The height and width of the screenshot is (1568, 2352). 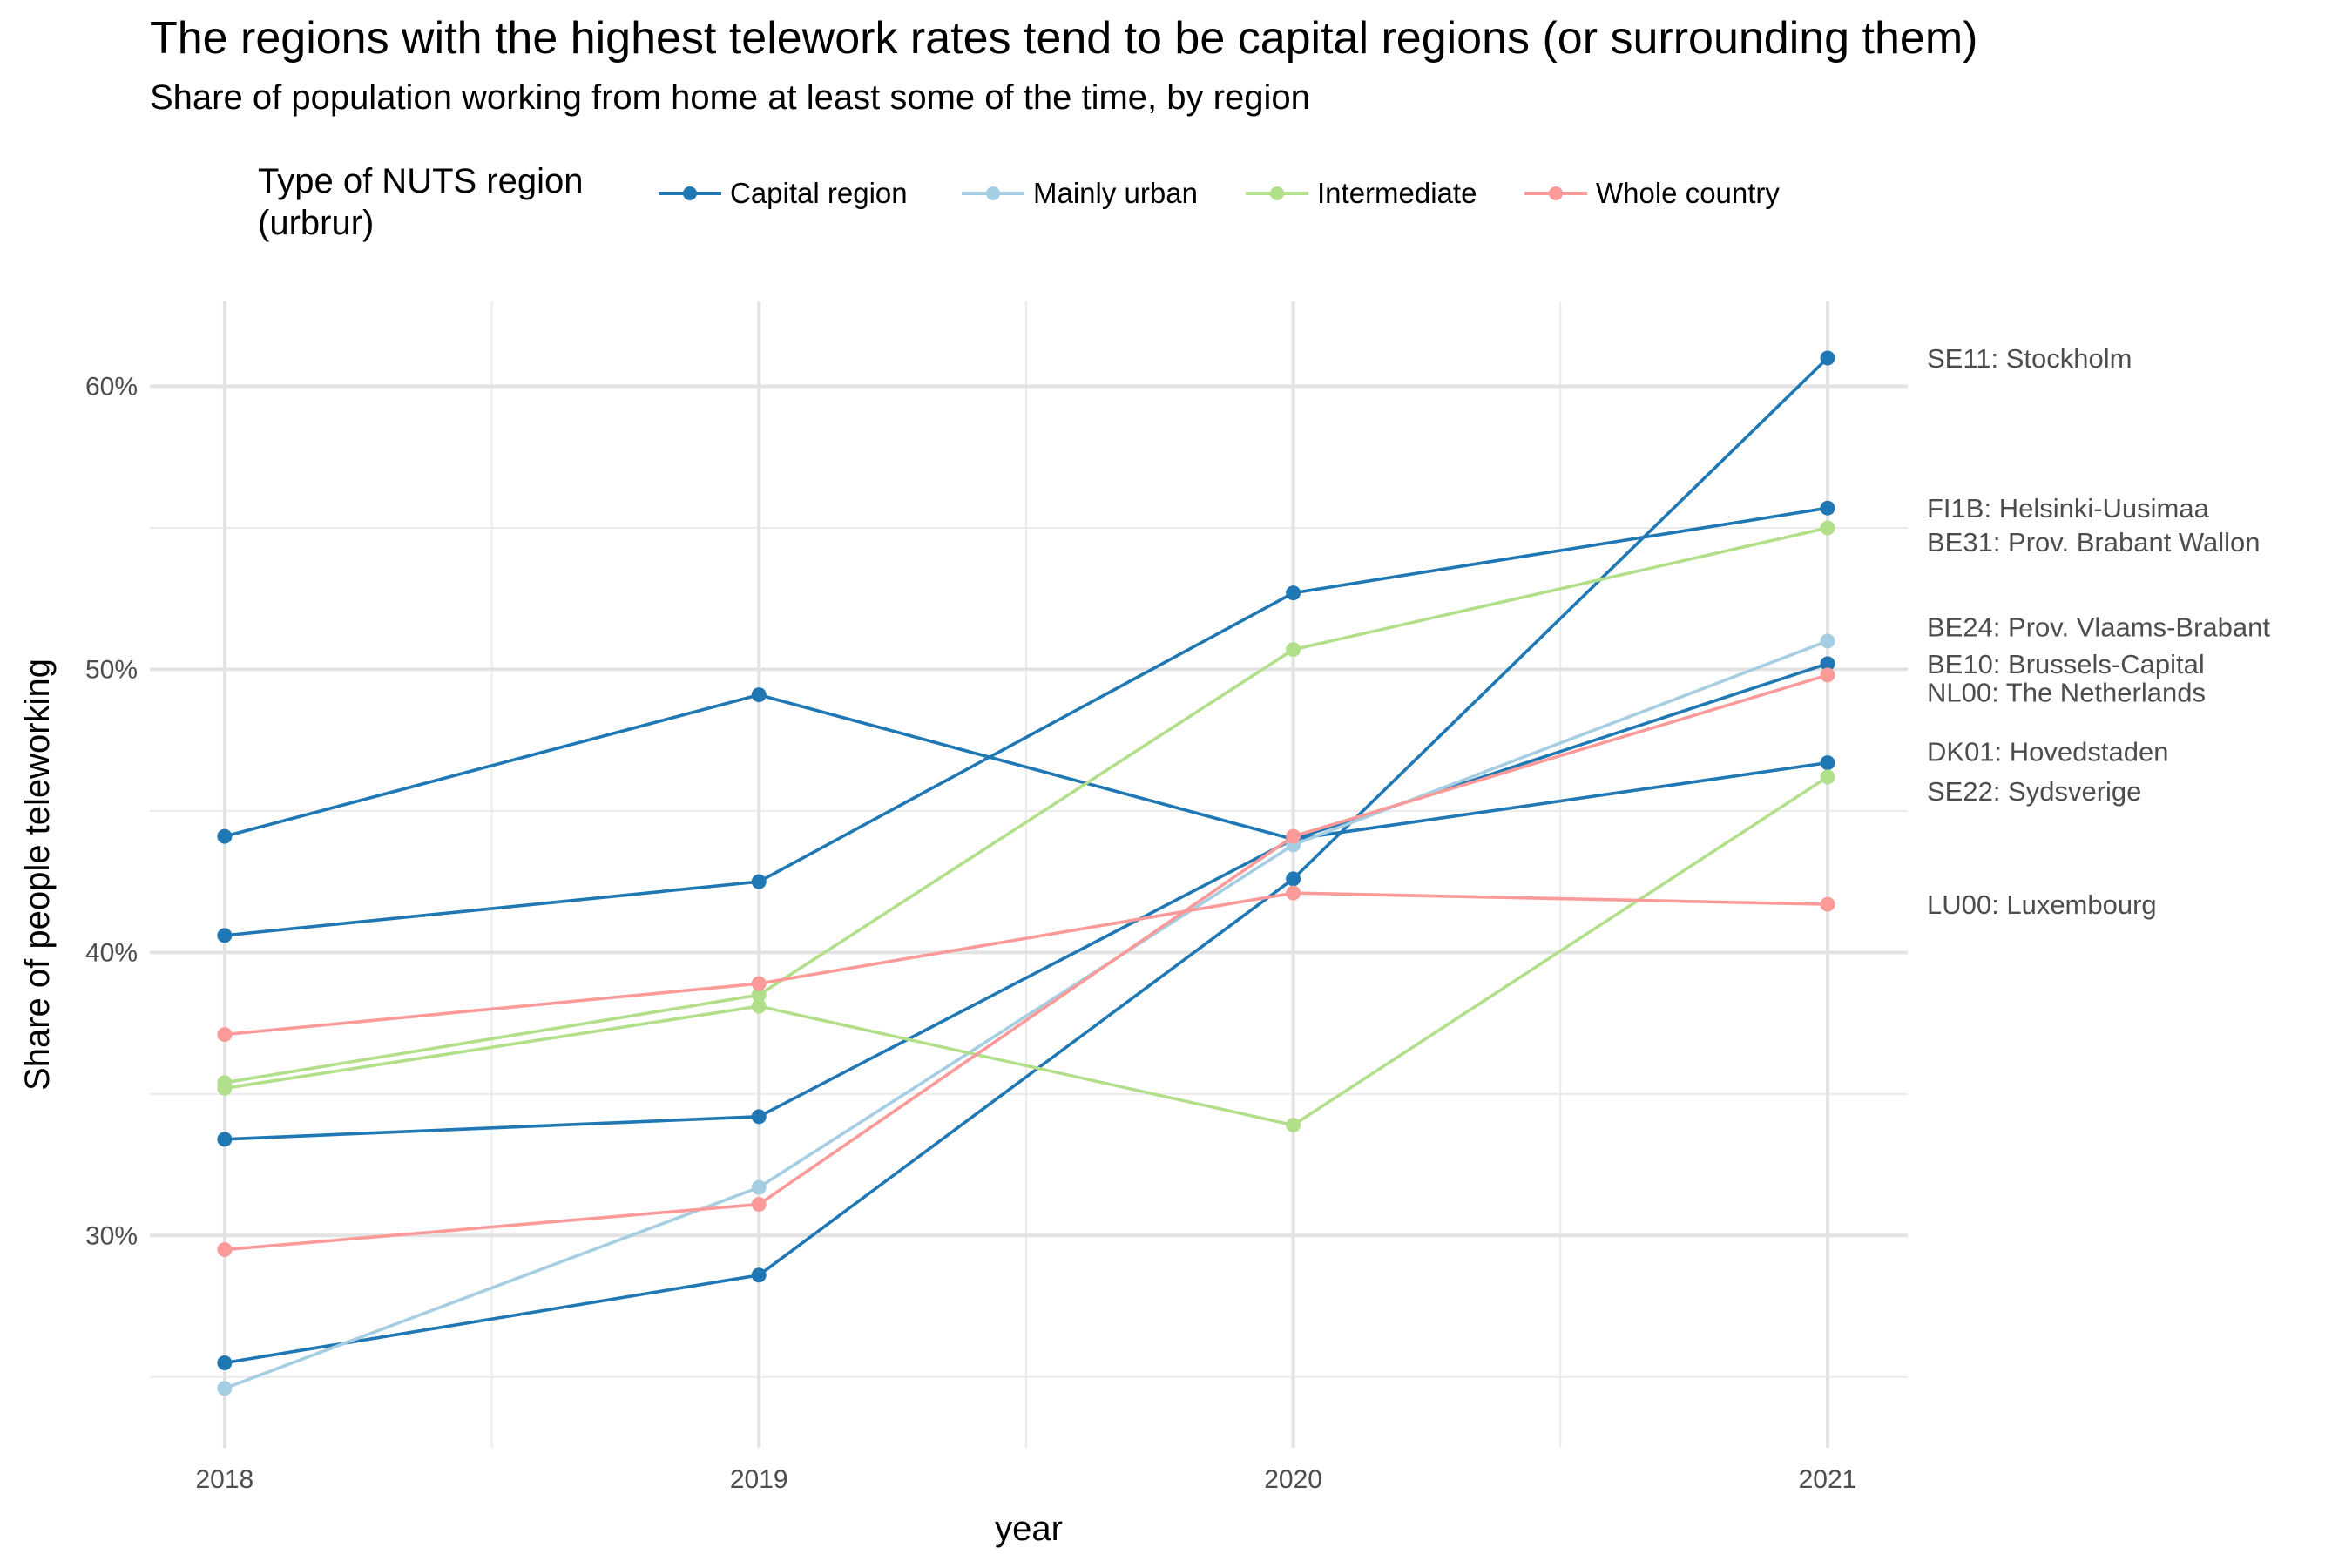 I want to click on end-label: BE10: Brussels-Capital, so click(x=2066, y=664).